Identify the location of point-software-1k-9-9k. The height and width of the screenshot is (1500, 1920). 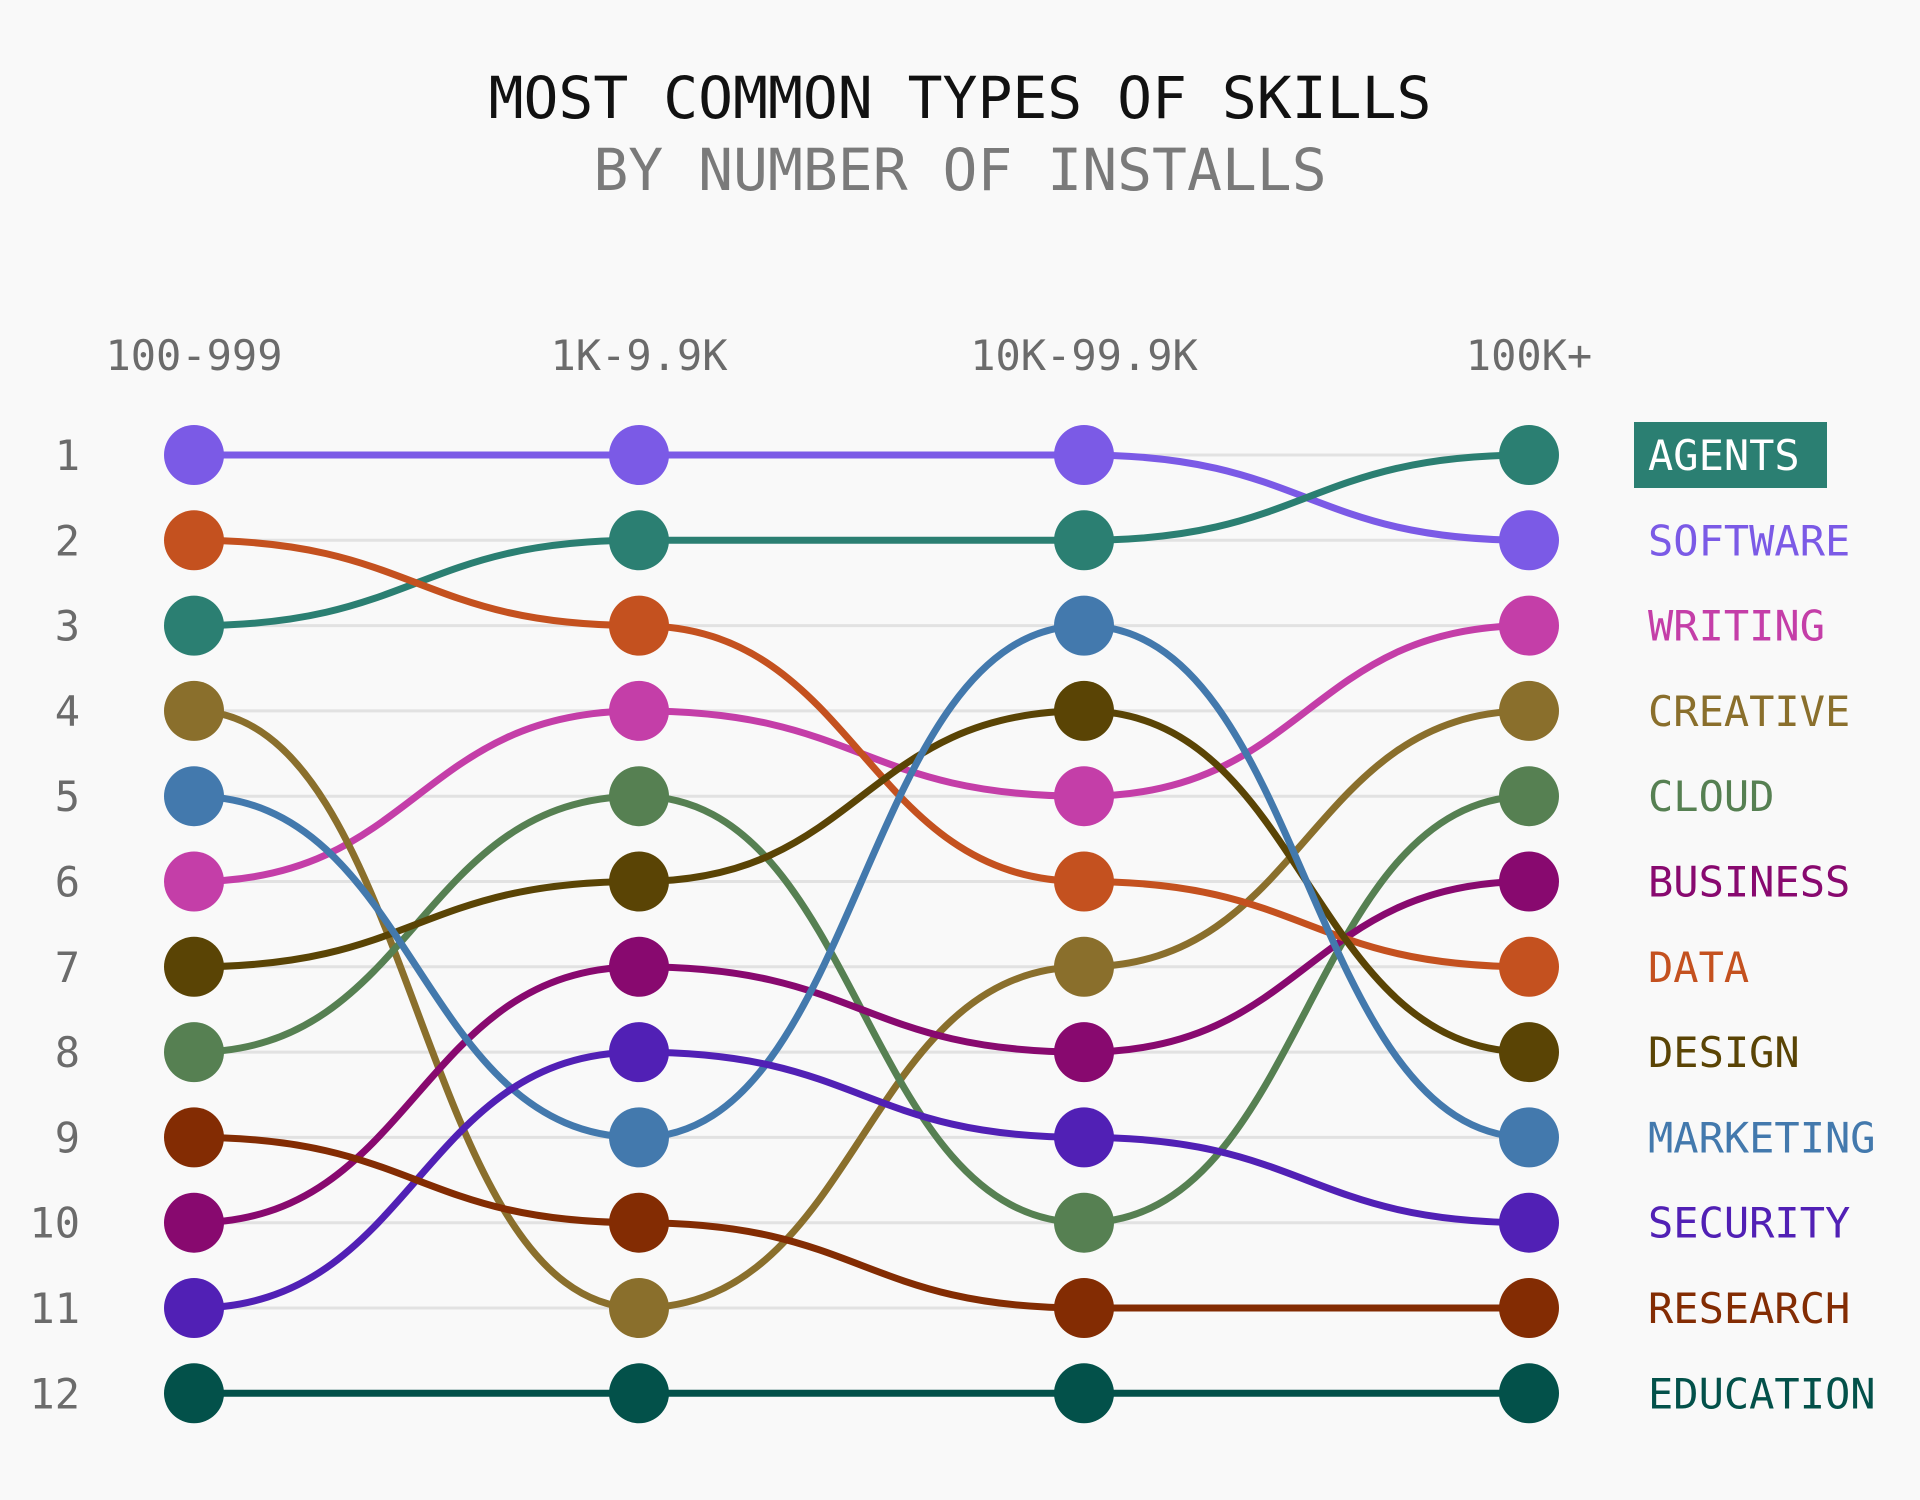
(639, 455).